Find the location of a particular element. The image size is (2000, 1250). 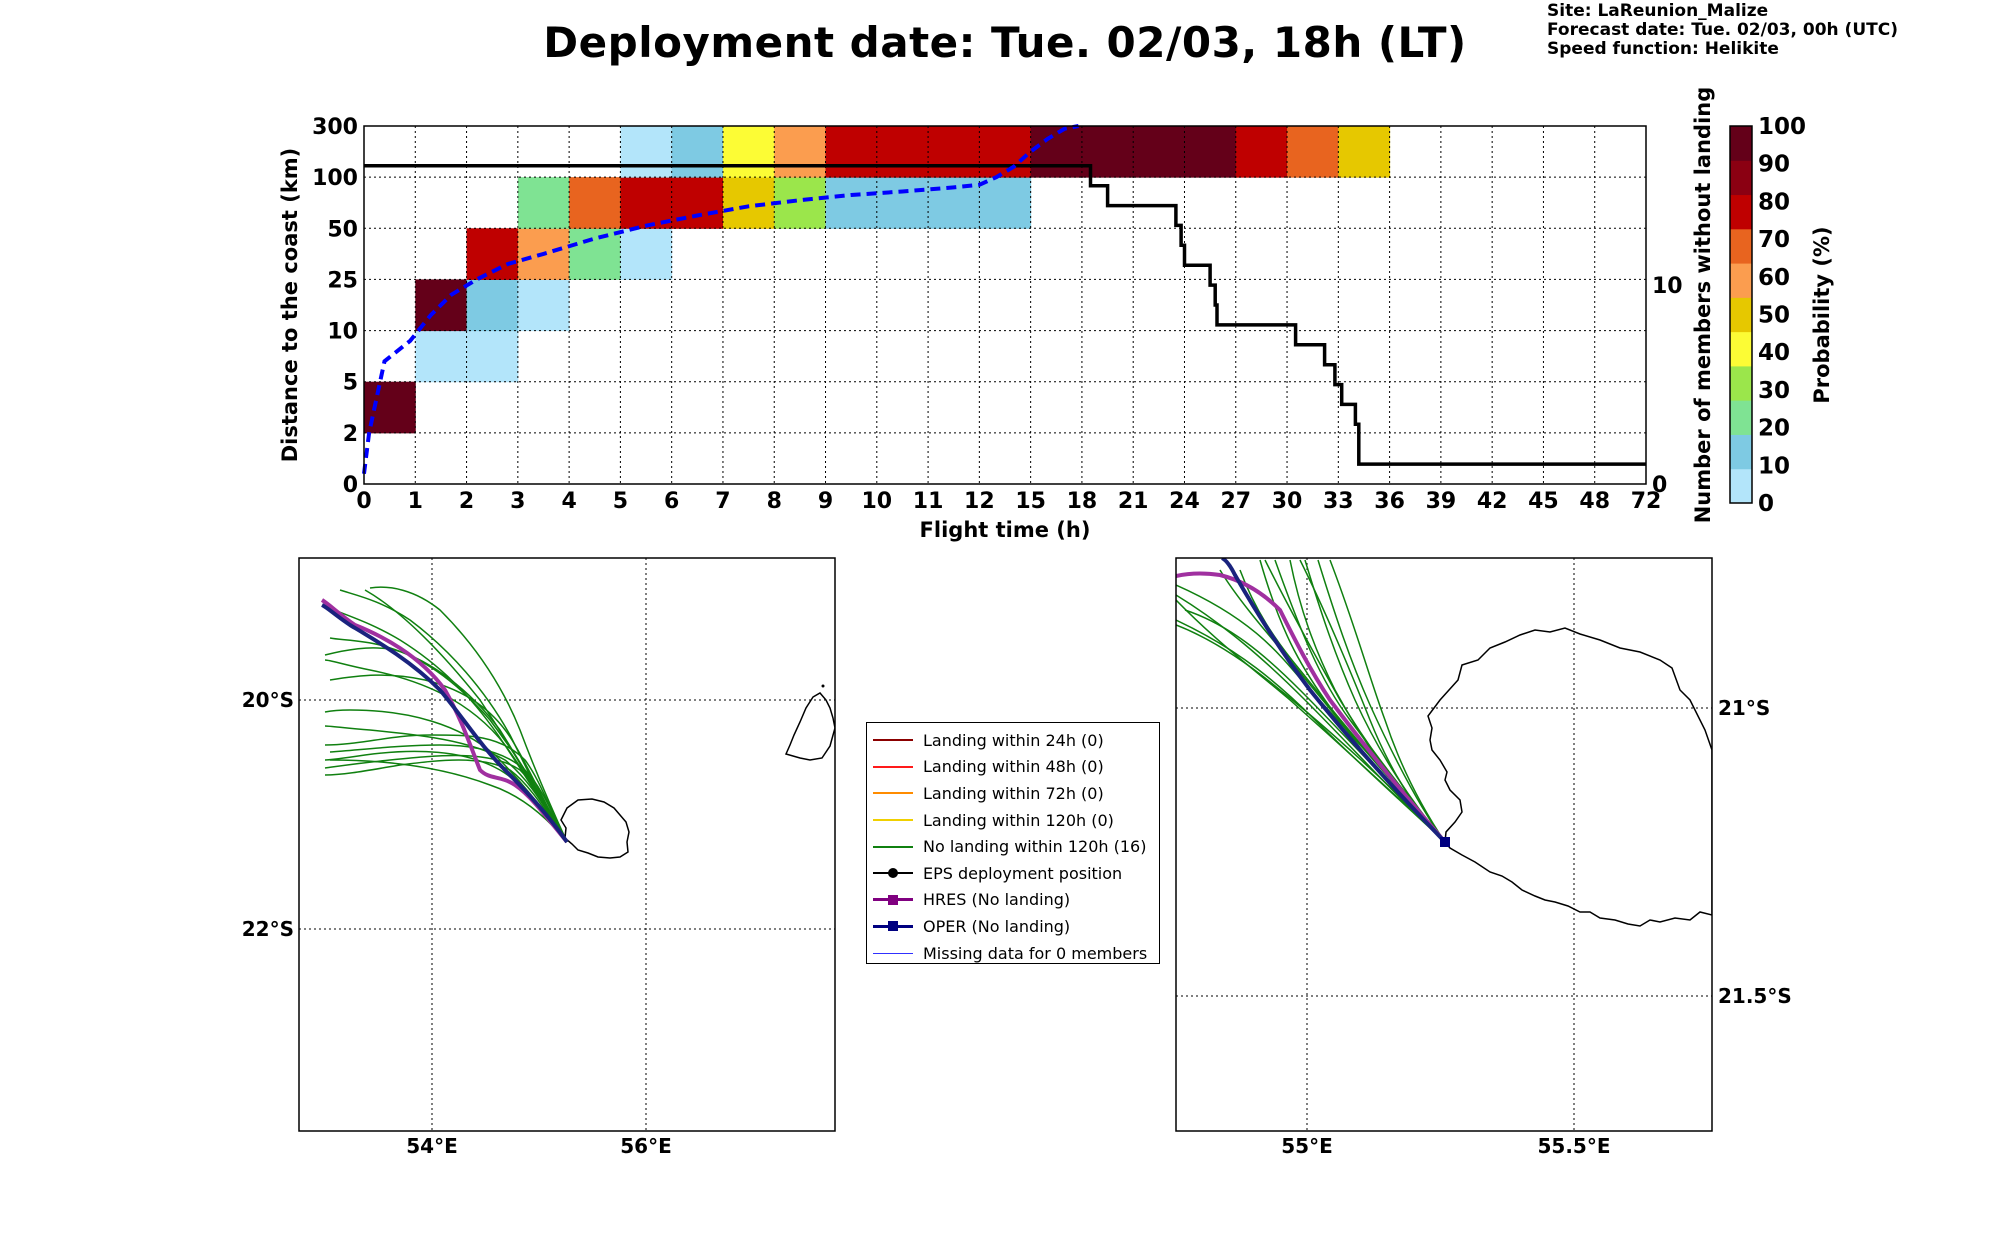

colorbar-tick-label: 30 is located at coordinates (1774, 391).